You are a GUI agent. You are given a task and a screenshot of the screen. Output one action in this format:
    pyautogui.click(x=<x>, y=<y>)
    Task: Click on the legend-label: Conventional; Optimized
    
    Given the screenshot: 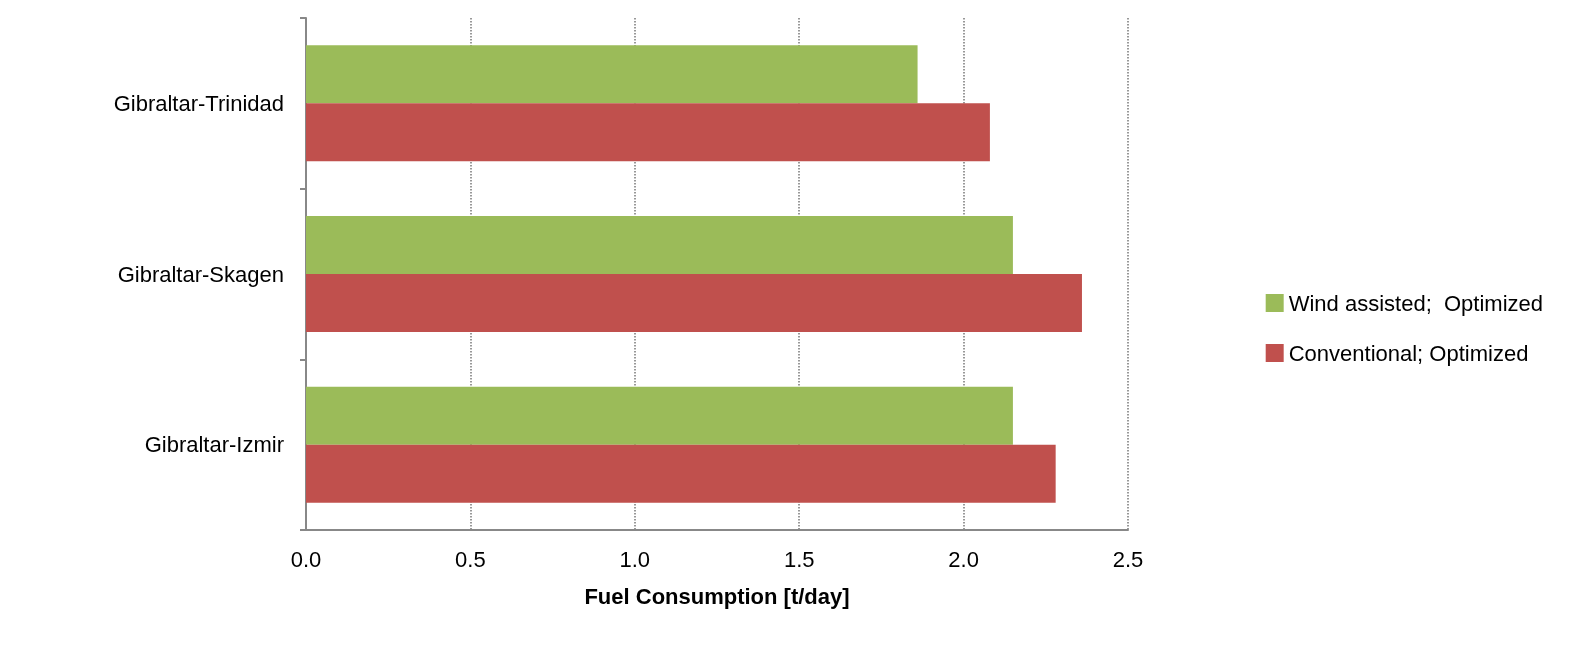 What is the action you would take?
    pyautogui.click(x=1408, y=353)
    